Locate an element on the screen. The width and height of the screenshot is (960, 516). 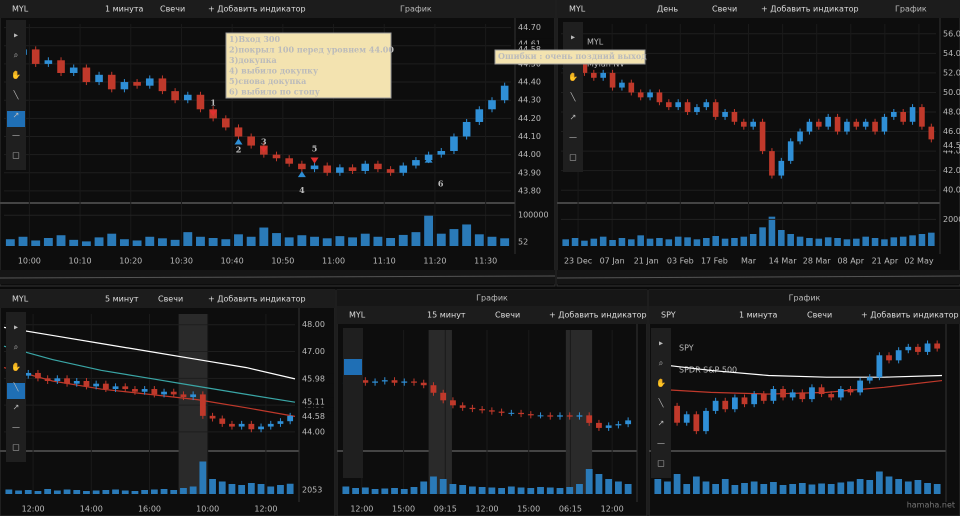
symbol-watermark: SPY is located at coordinates (686, 348).